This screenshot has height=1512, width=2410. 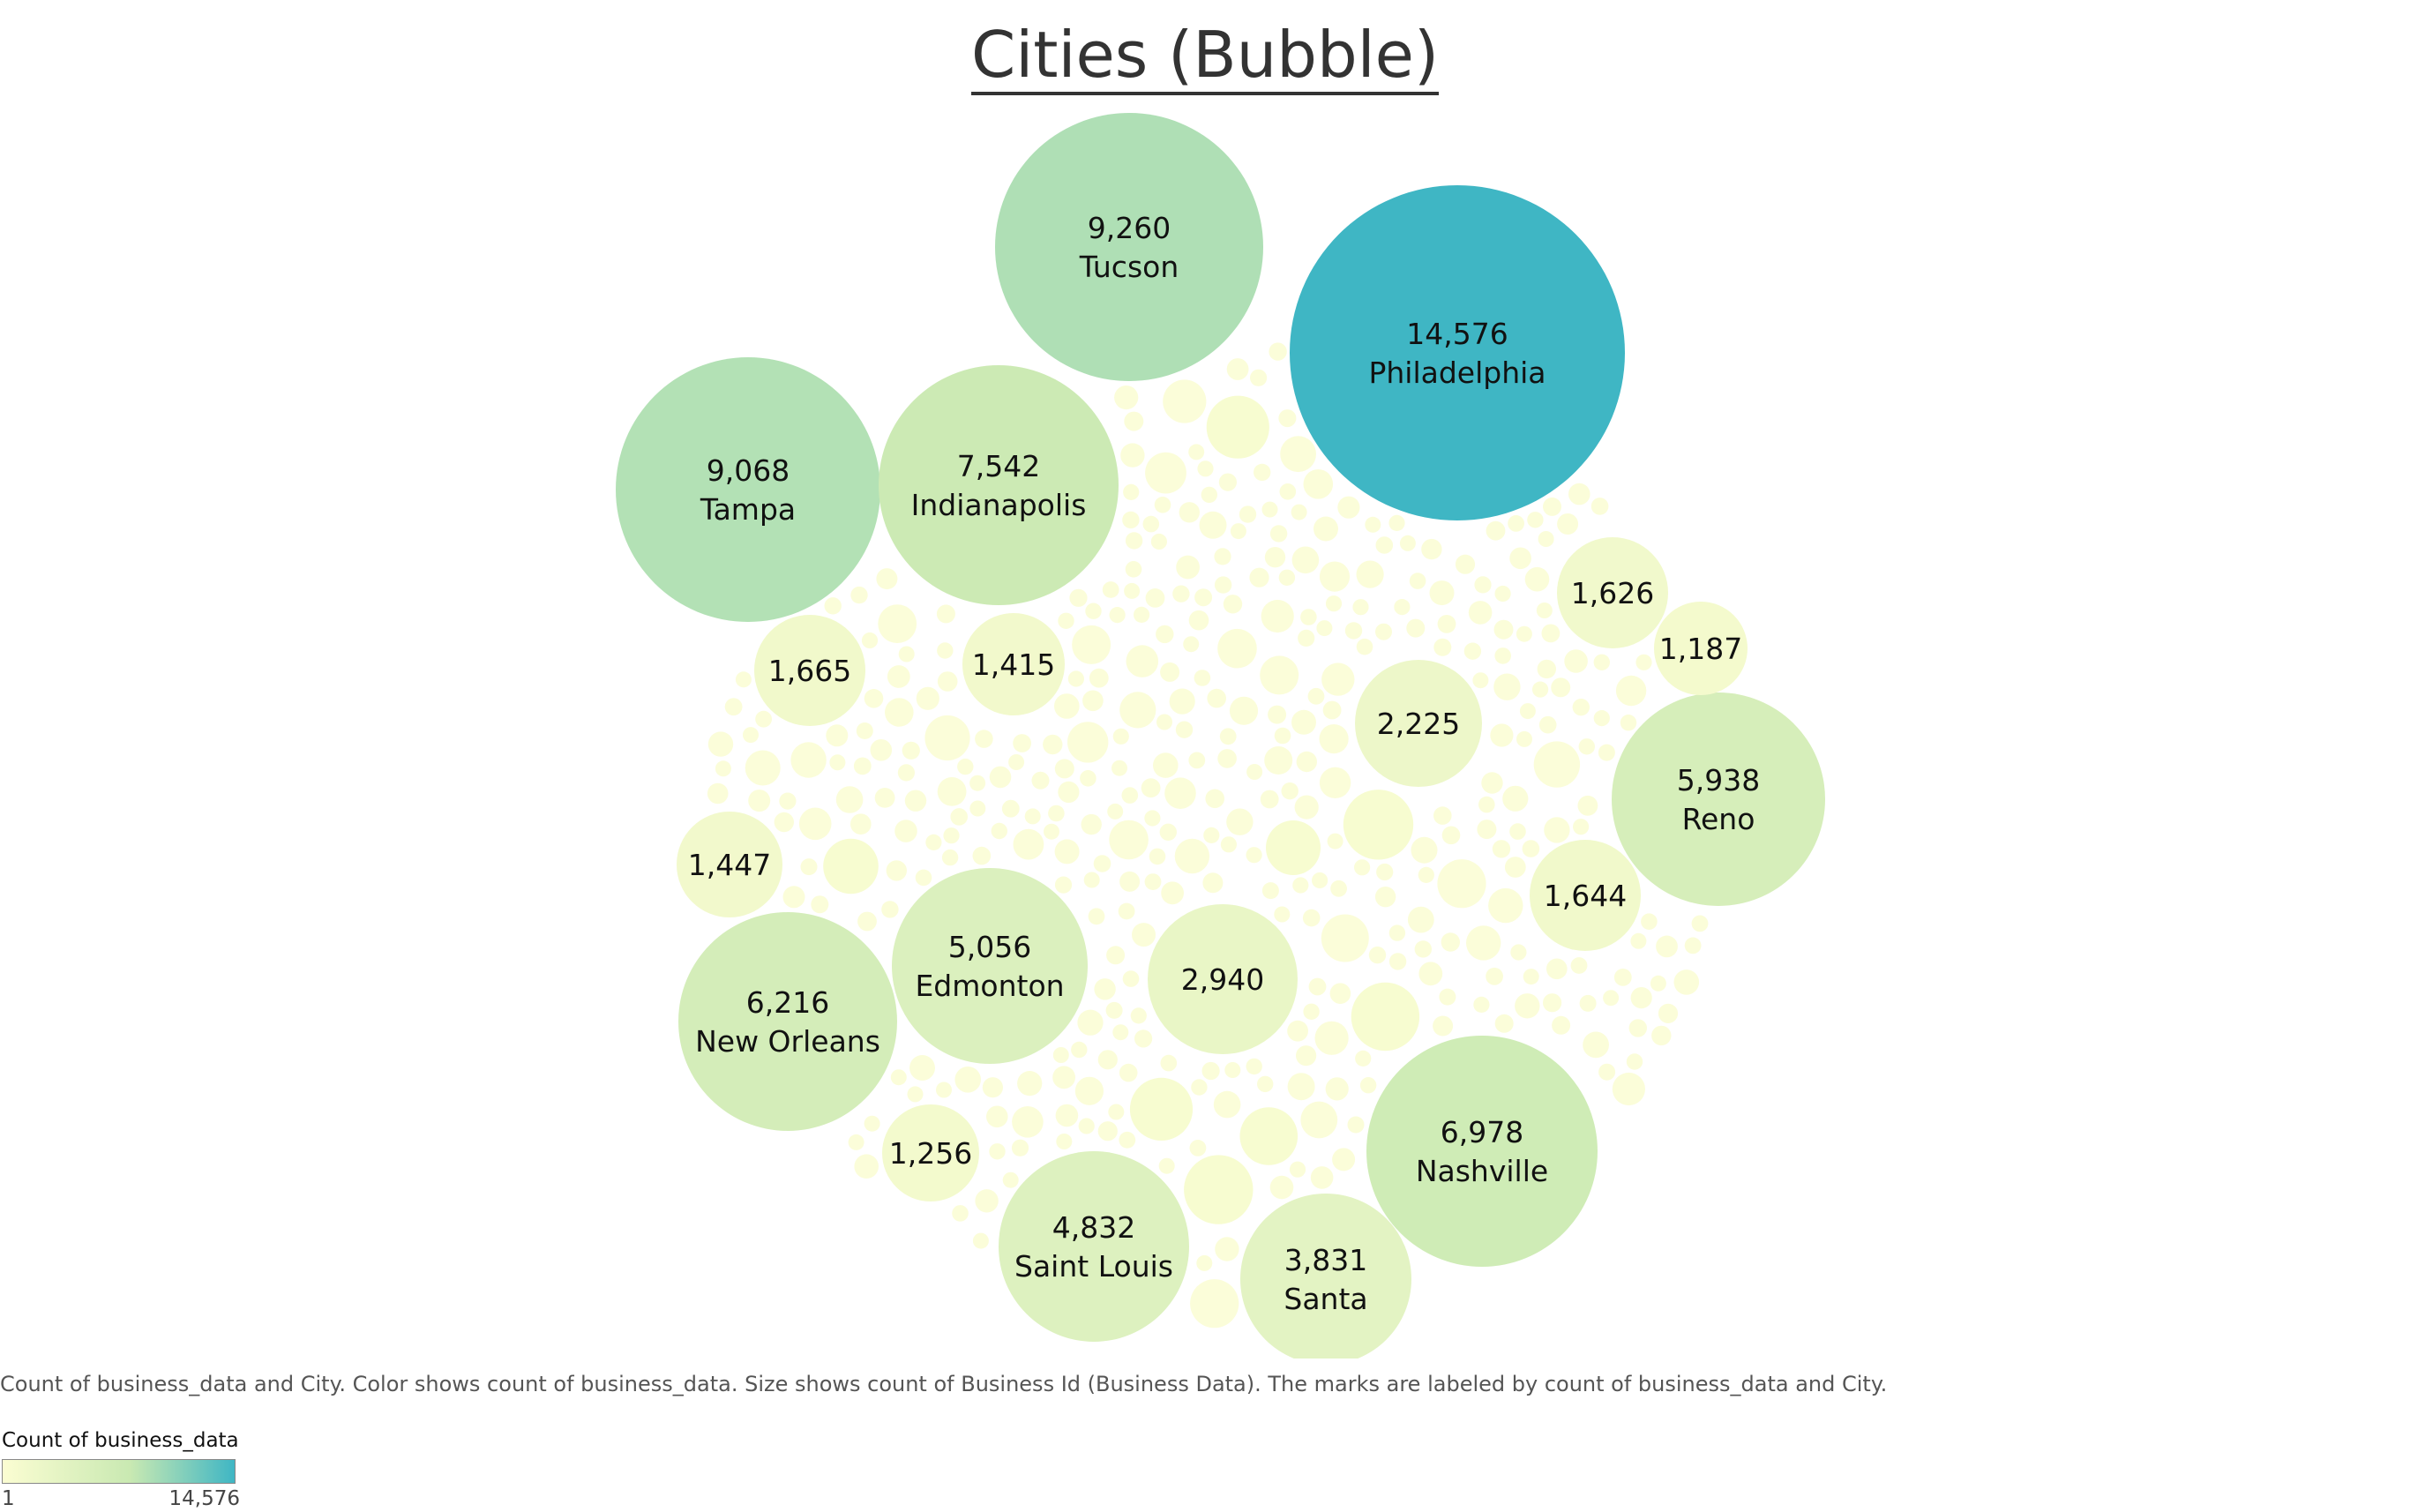 What do you see at coordinates (787, 1021) in the screenshot?
I see `city-bubble-new-orleans: 6,216 New Orleans` at bounding box center [787, 1021].